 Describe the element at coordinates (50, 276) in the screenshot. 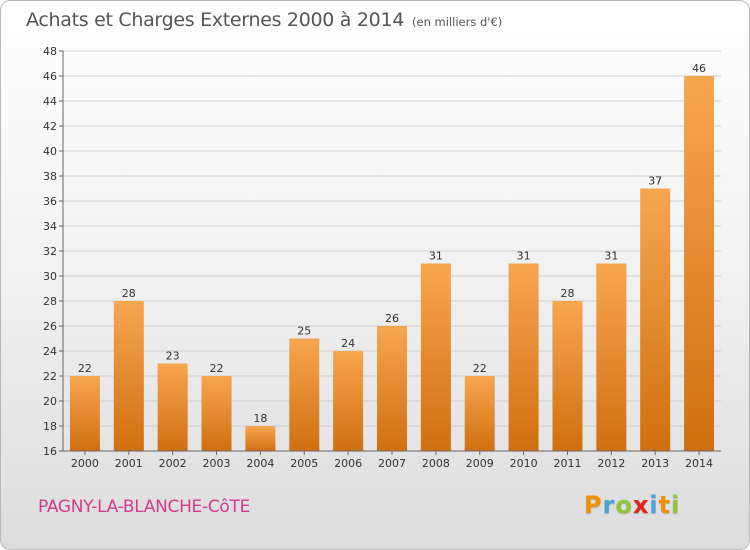

I see `y-tick-label: 30` at that location.